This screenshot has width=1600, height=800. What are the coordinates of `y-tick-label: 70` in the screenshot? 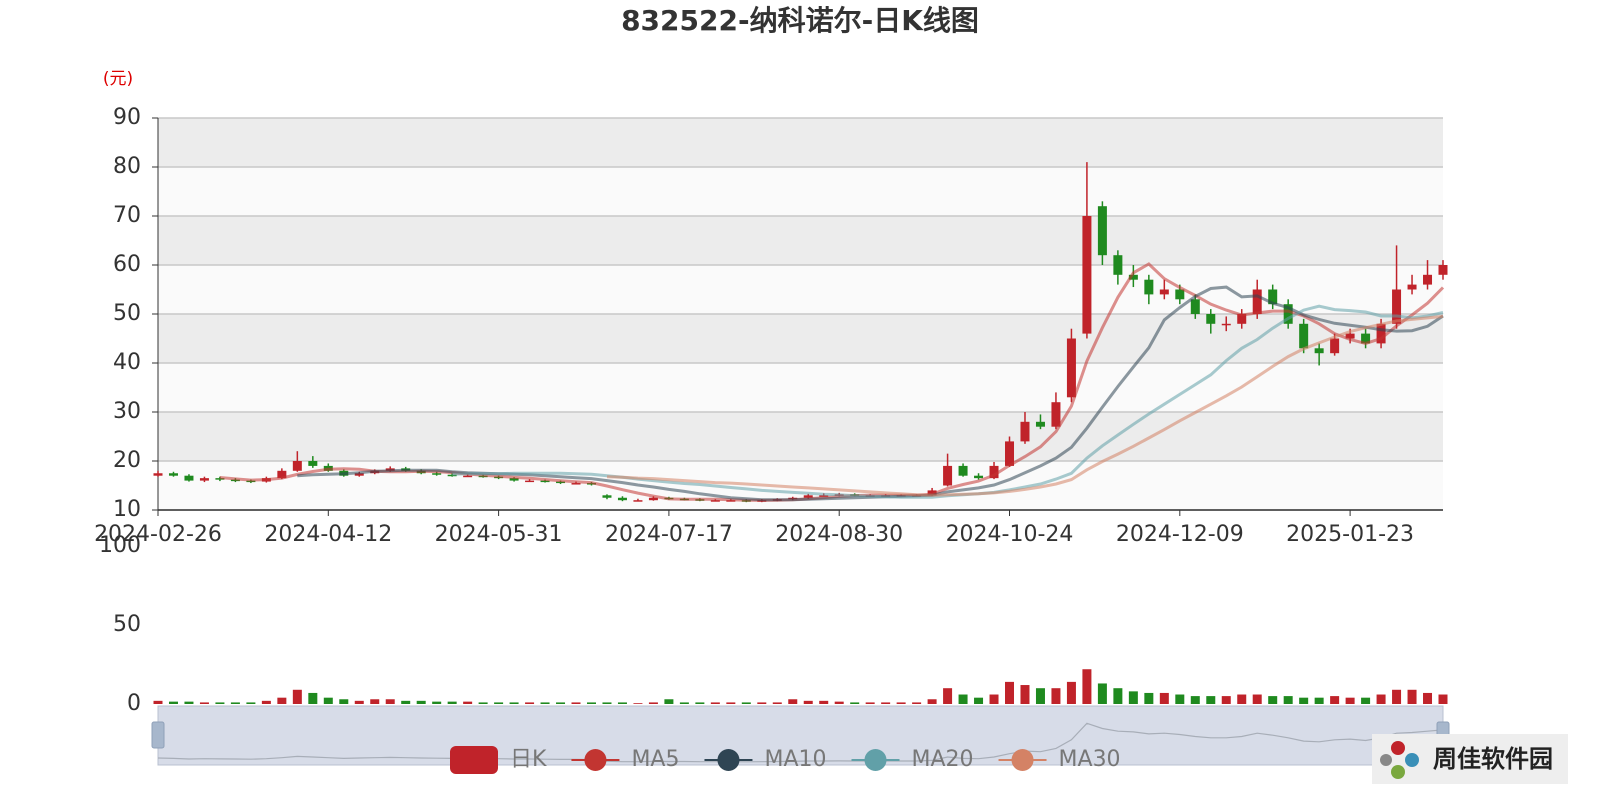 It's located at (127, 215).